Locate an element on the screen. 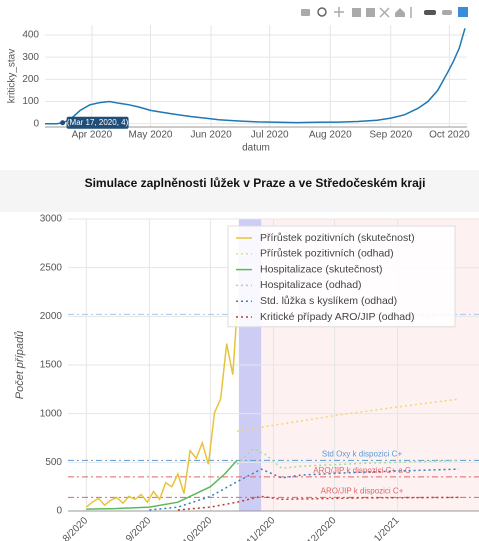  x-tick-label: 9/2020 is located at coordinates (139, 528).